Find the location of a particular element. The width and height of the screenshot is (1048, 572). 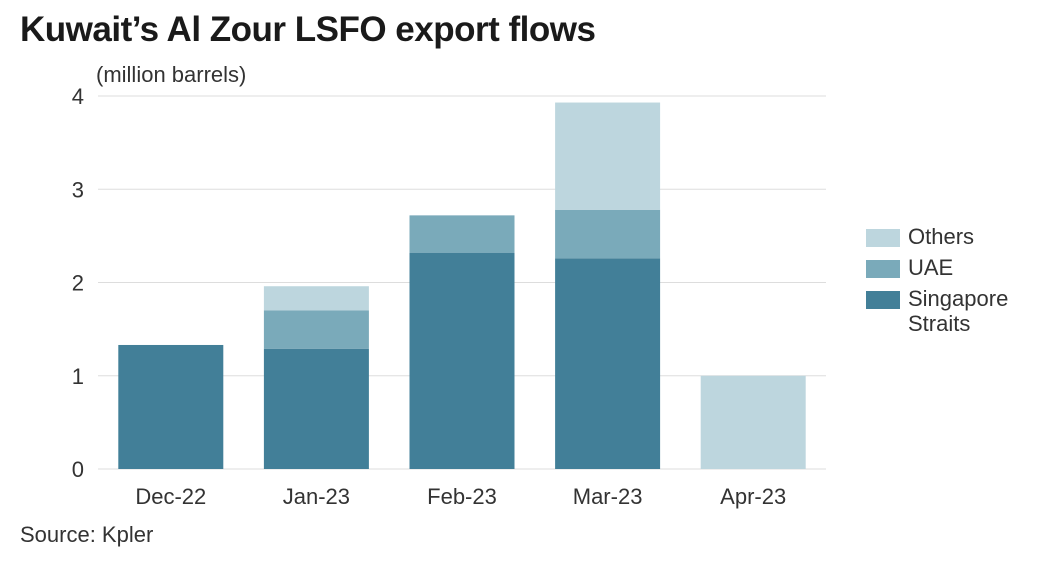

legend-label-others: Others is located at coordinates (941, 236).